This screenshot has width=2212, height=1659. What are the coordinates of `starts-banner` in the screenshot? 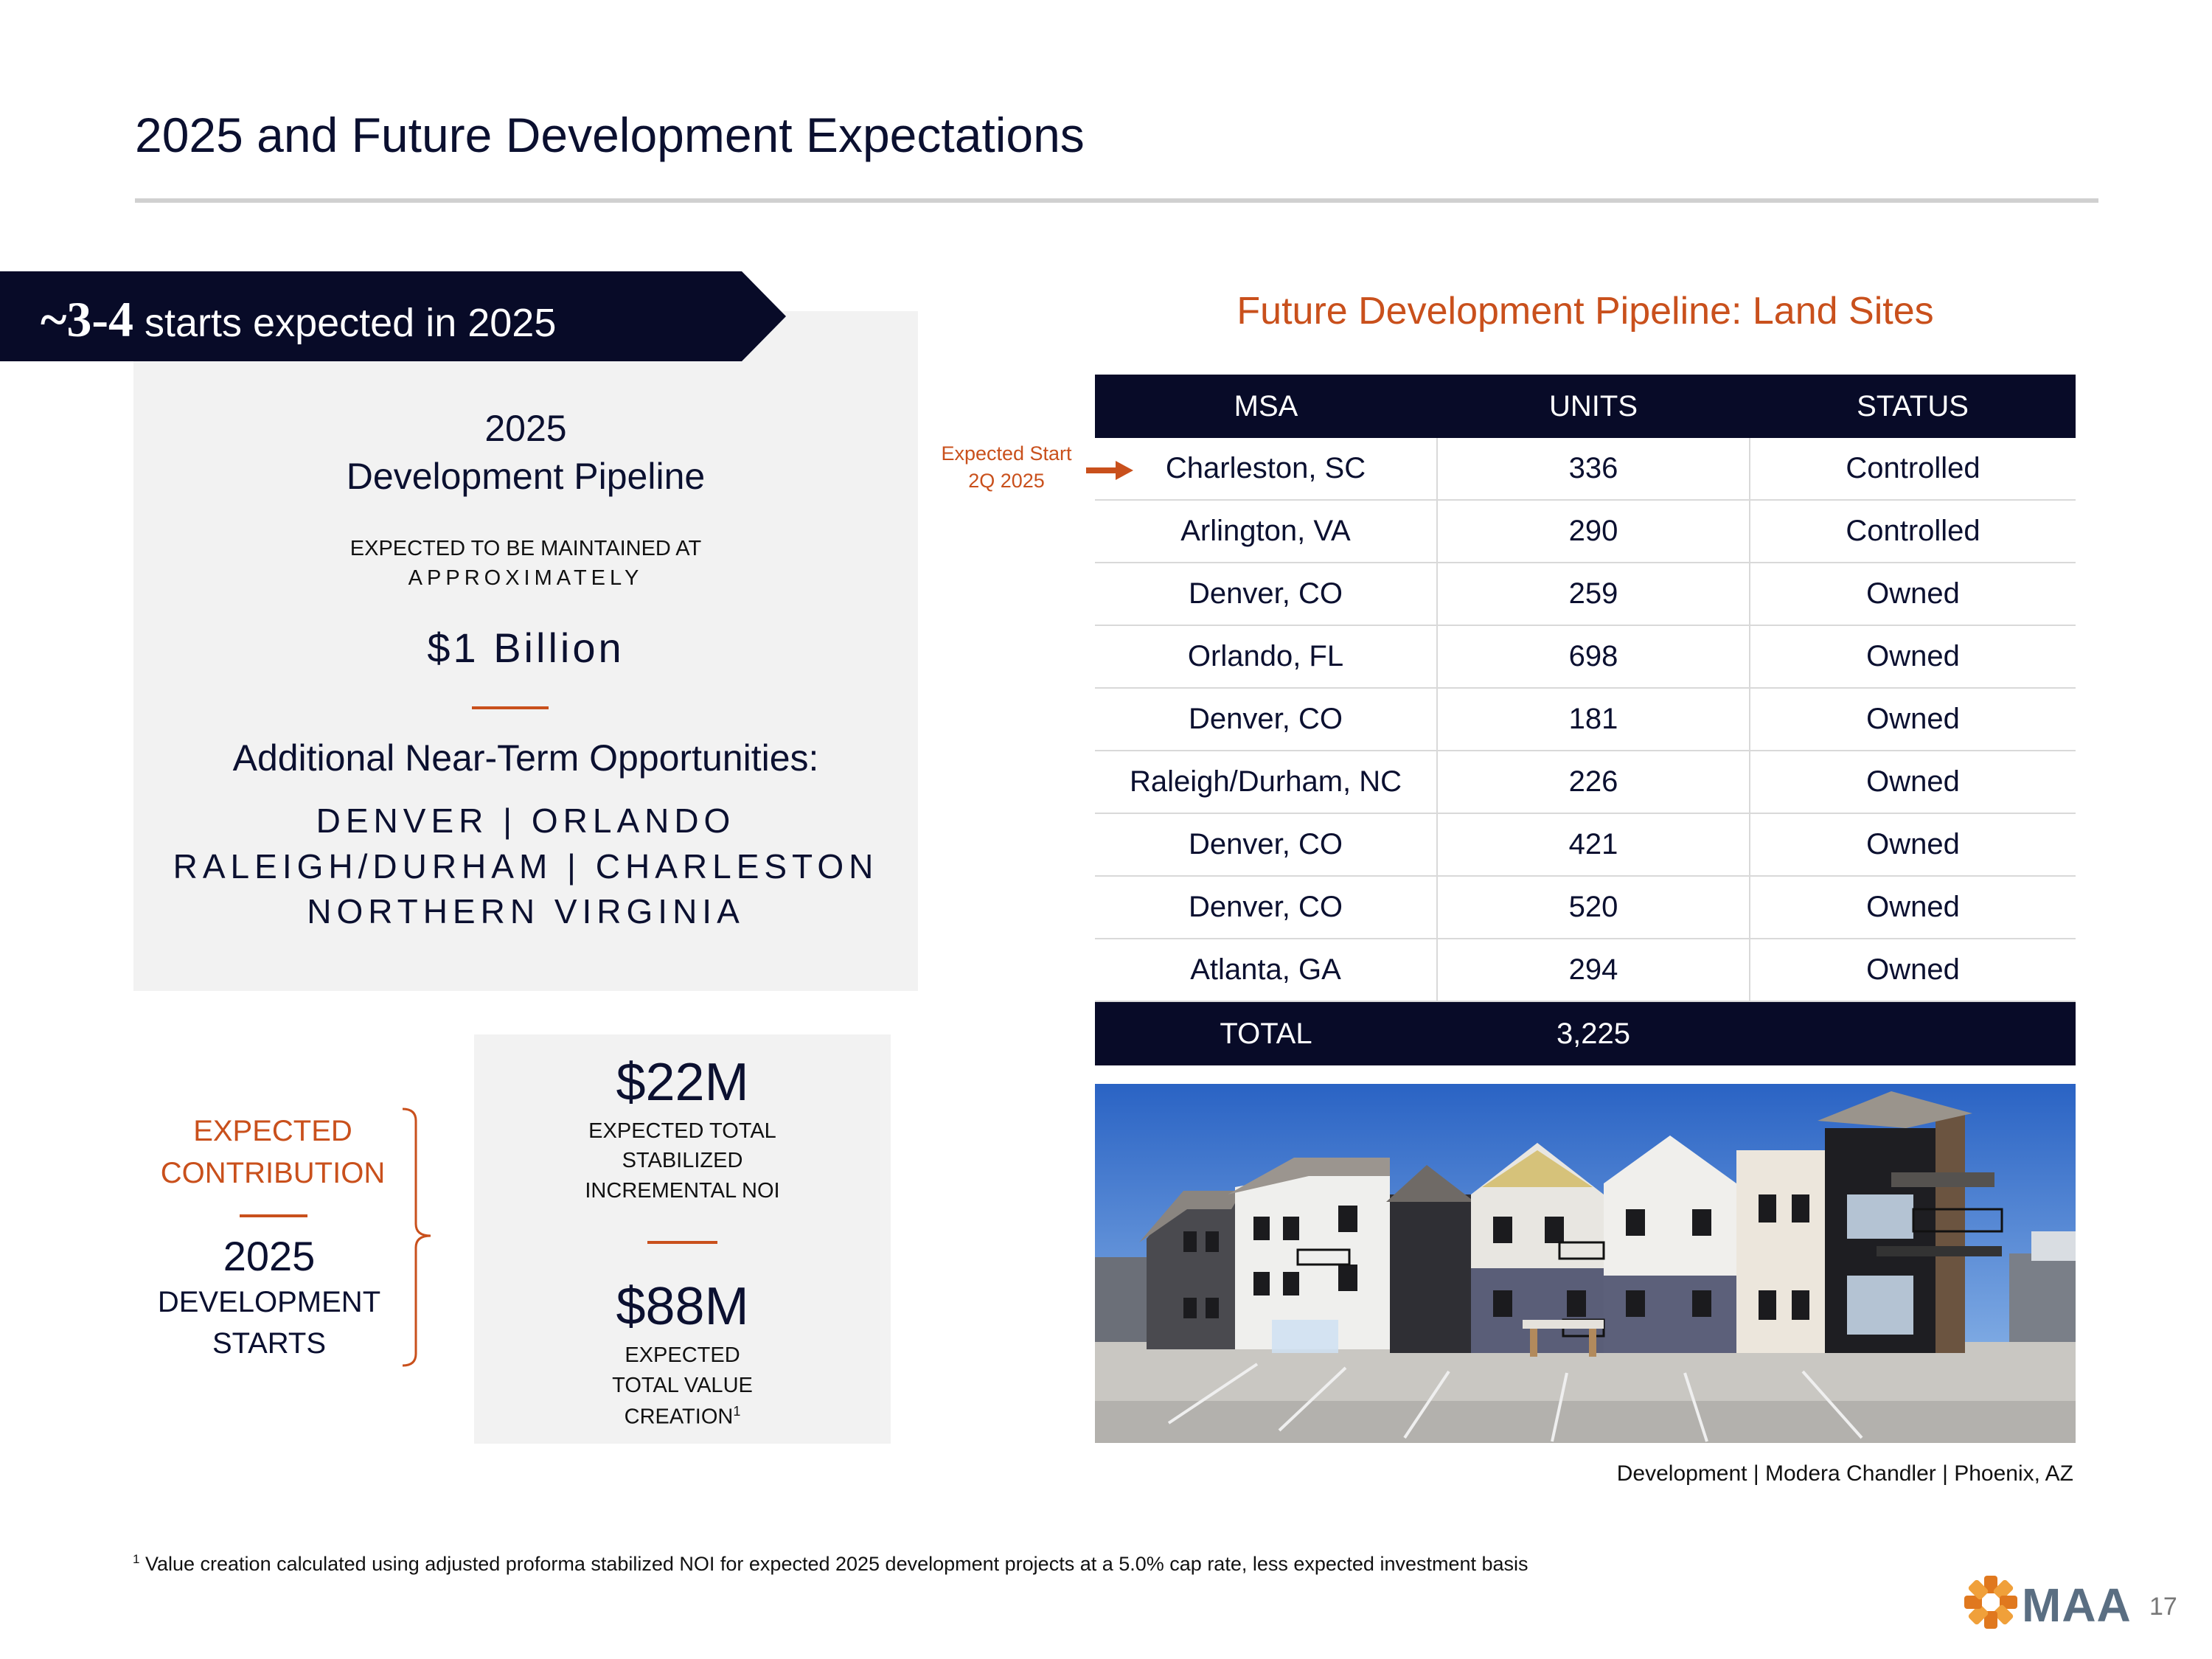 It's located at (393, 316).